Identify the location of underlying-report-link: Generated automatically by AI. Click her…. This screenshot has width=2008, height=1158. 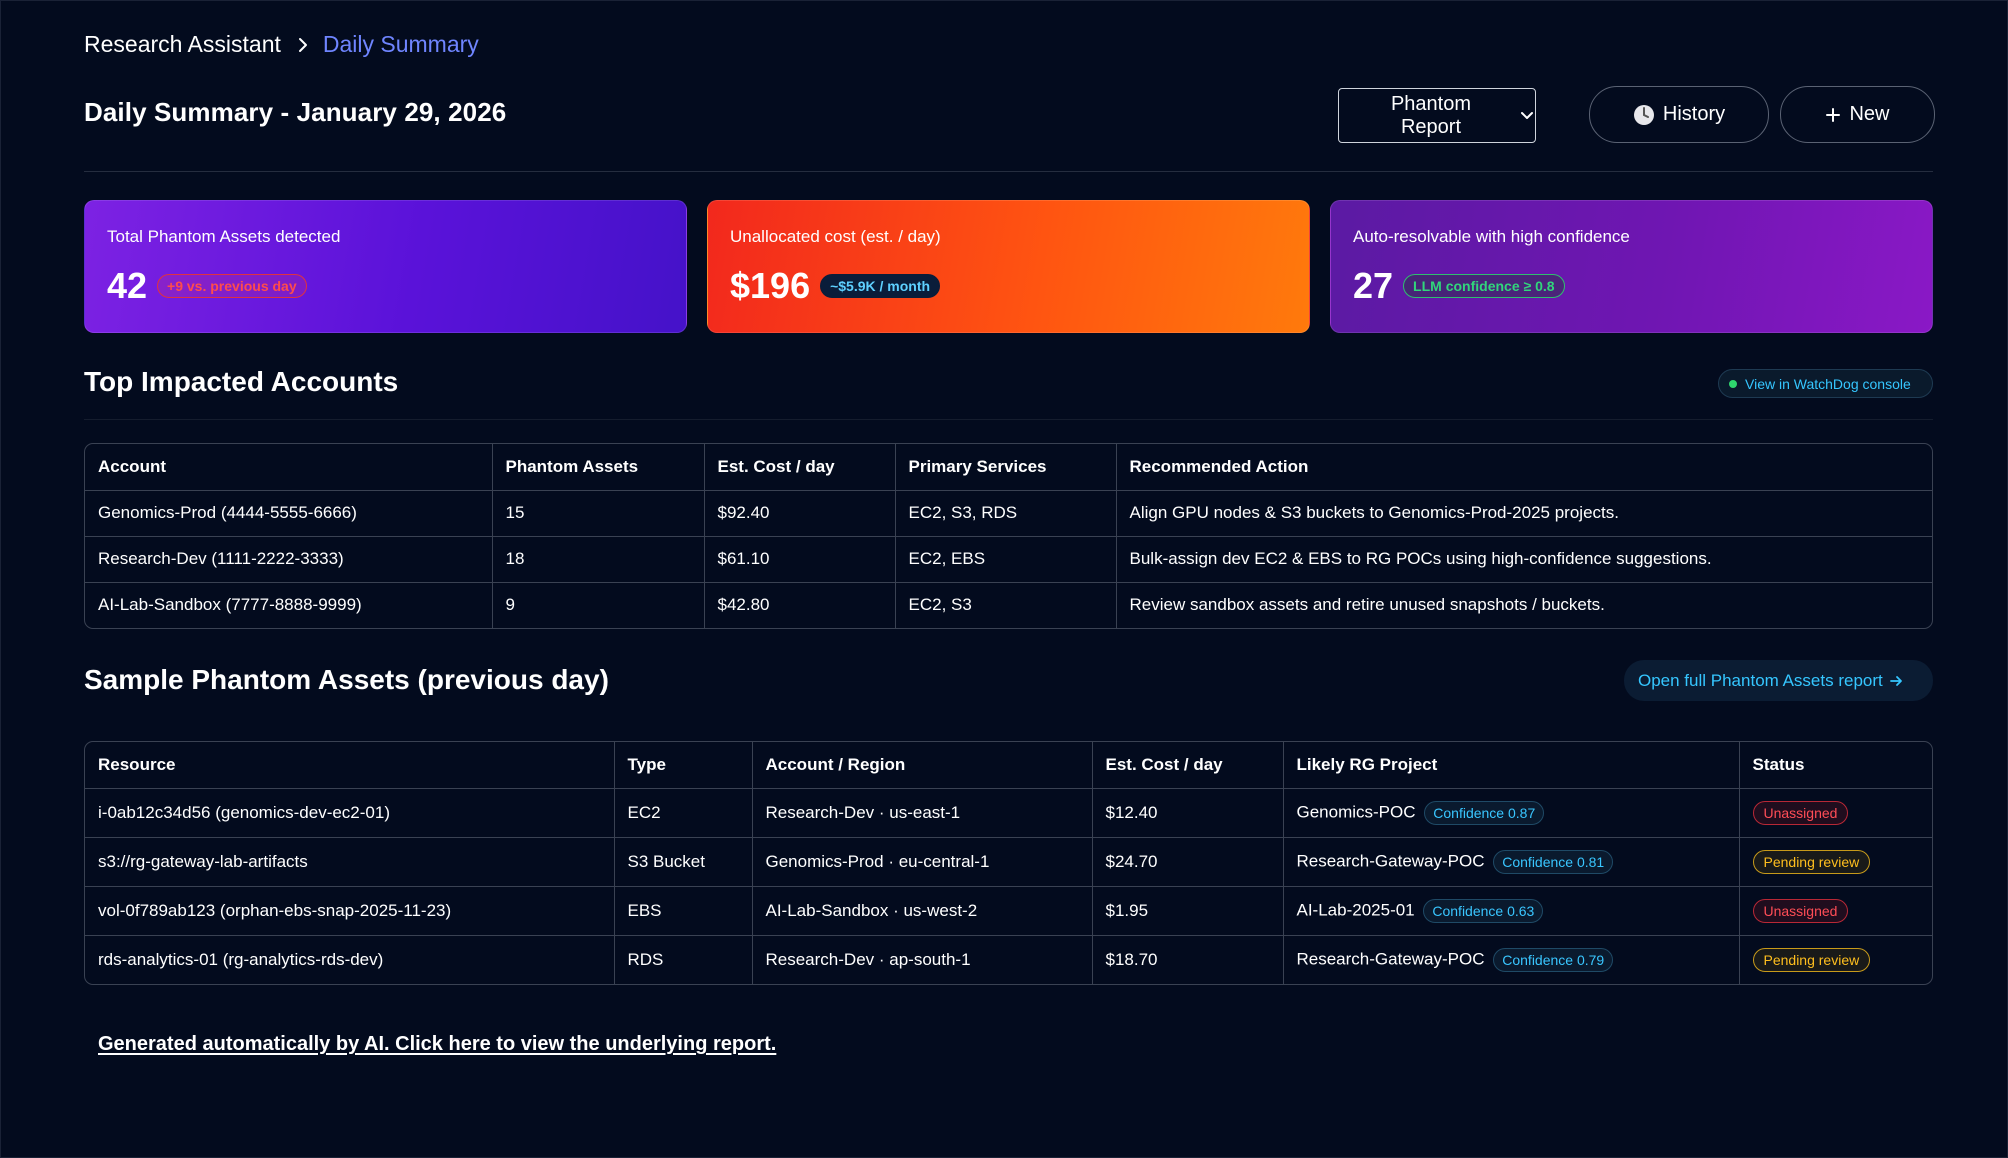
(437, 1044).